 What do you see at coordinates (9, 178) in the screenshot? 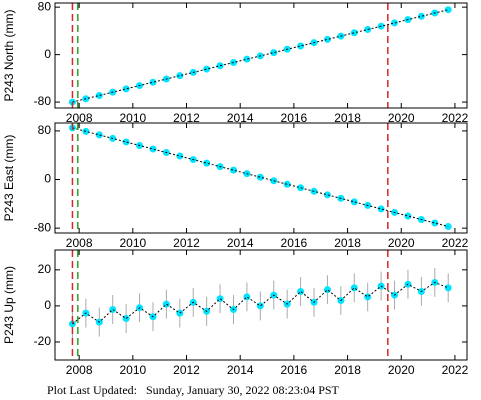
I see `y-axis-label: P243 East (mm)` at bounding box center [9, 178].